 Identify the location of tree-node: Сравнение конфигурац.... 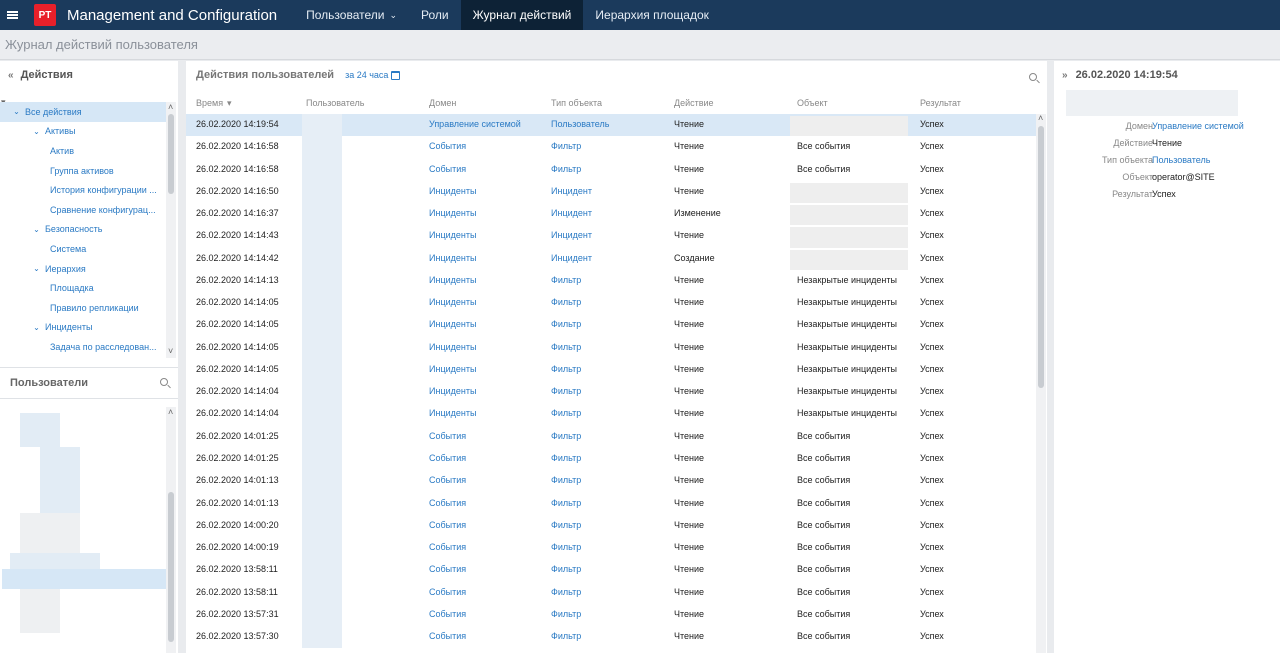
(83, 210).